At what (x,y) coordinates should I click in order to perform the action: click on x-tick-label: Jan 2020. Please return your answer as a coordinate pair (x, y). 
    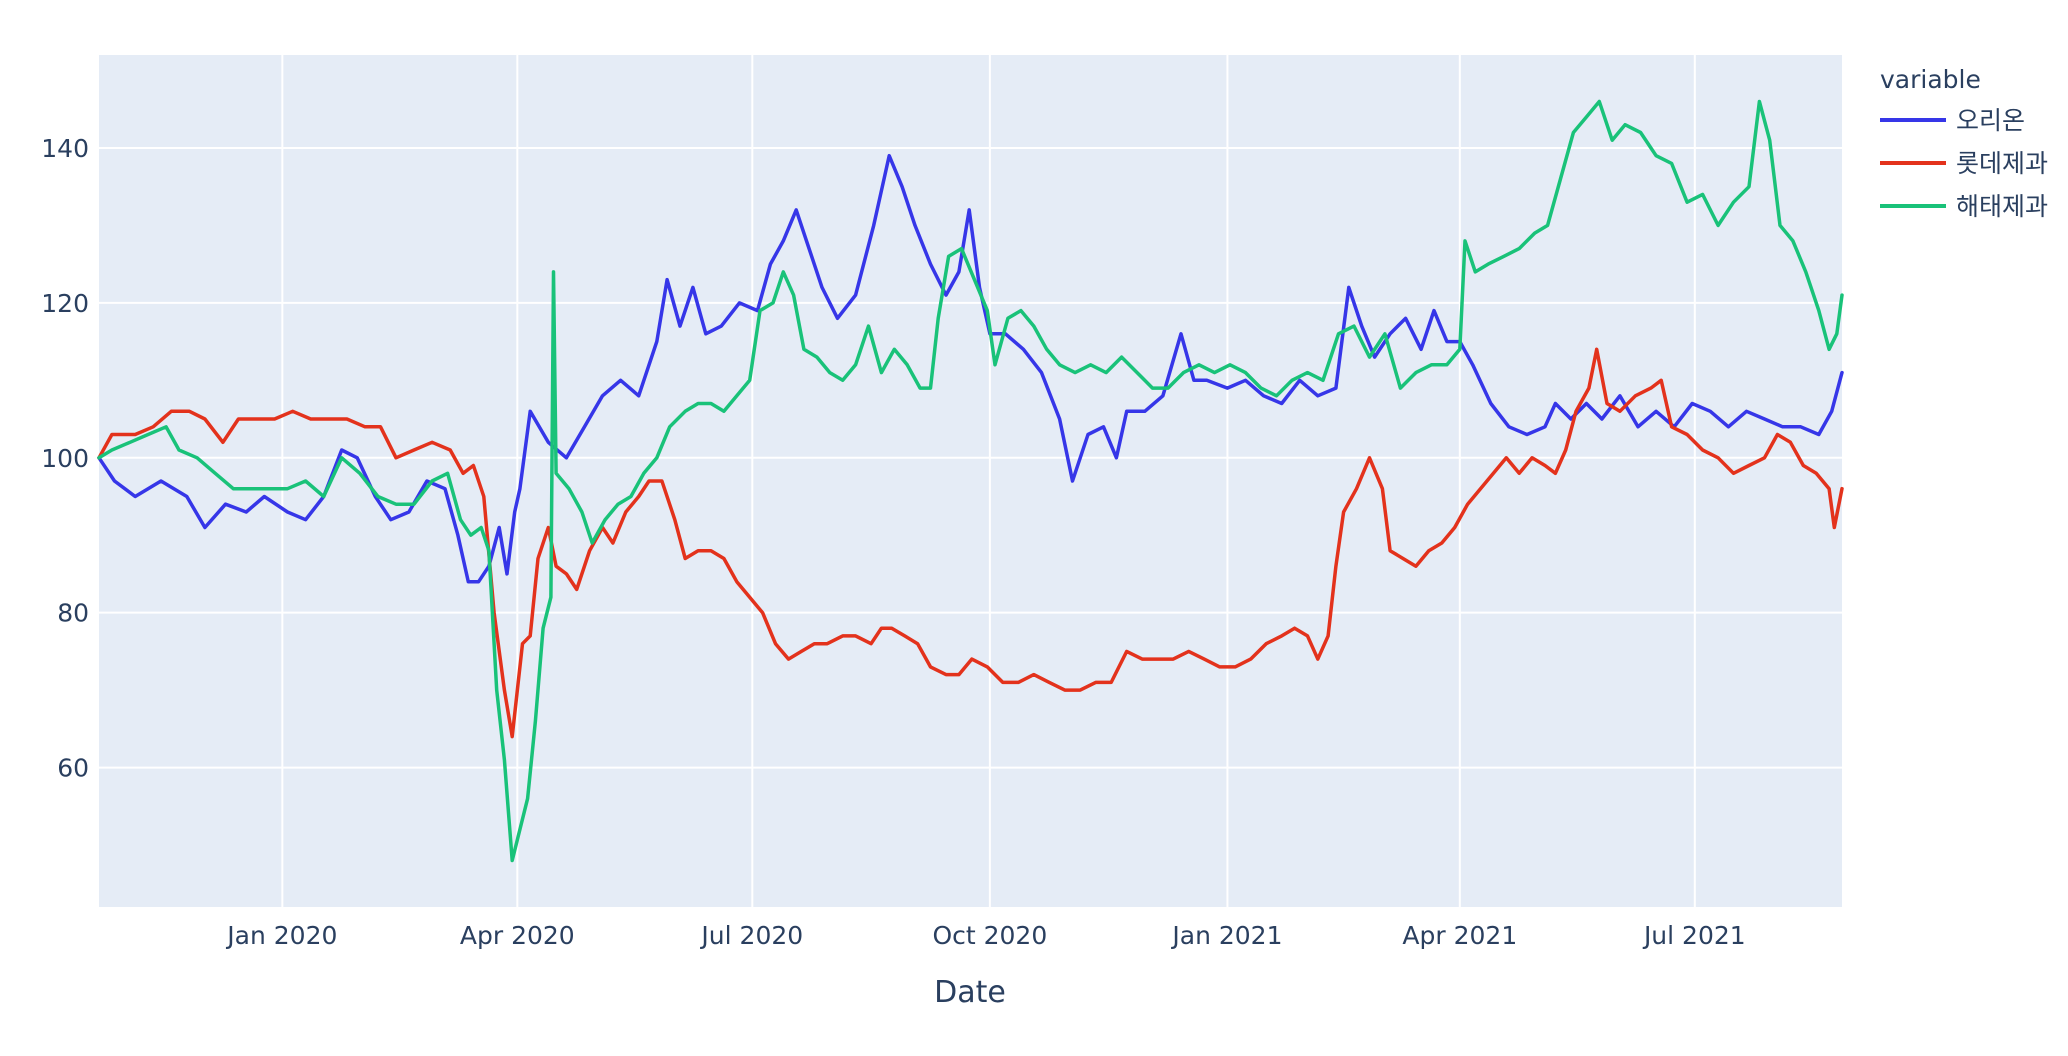
    Looking at the image, I should click on (281, 935).